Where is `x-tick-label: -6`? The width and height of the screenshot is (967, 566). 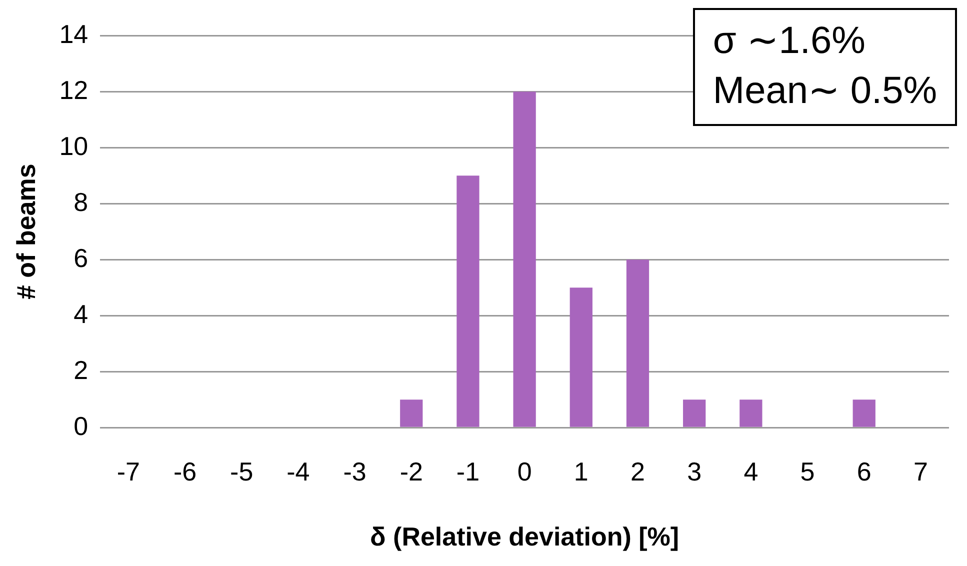
x-tick-label: -6 is located at coordinates (185, 471).